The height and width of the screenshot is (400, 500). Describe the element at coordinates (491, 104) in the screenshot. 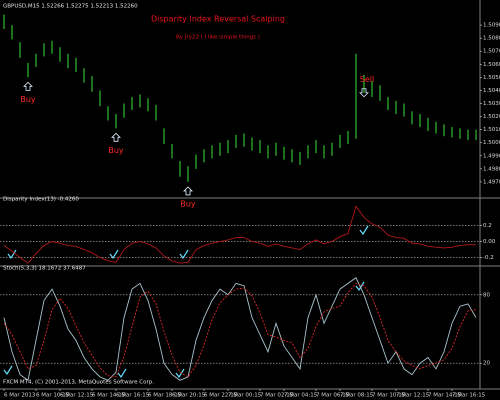

I see `y-tick-label: 1.5030` at that location.